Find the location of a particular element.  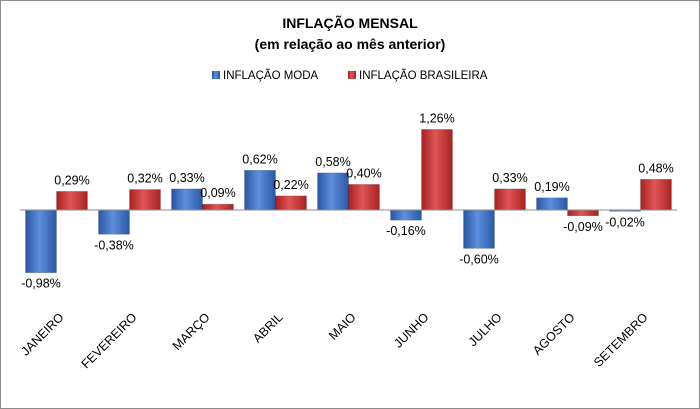

legend-swatch-moda is located at coordinates (216, 75).